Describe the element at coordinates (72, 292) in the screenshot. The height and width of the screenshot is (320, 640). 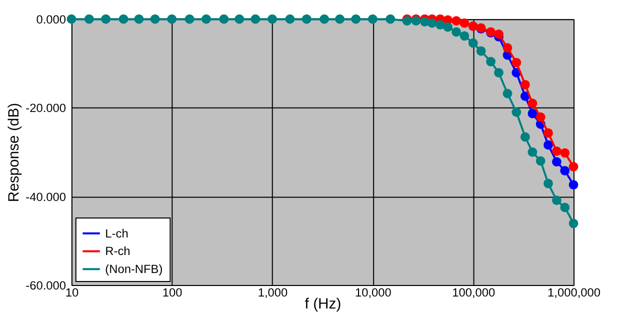
I see `x-tick-label: 10` at that location.